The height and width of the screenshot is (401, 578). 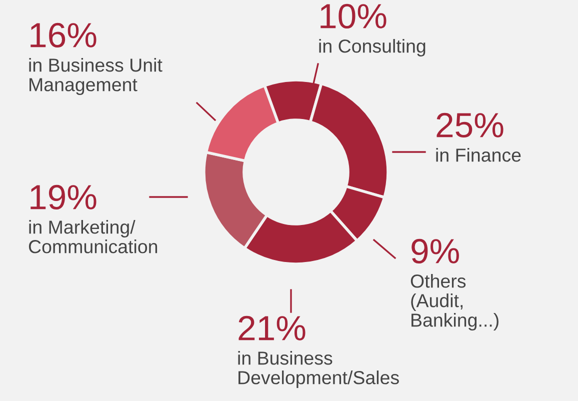 I want to click on slice-label: in Finance, so click(x=478, y=155).